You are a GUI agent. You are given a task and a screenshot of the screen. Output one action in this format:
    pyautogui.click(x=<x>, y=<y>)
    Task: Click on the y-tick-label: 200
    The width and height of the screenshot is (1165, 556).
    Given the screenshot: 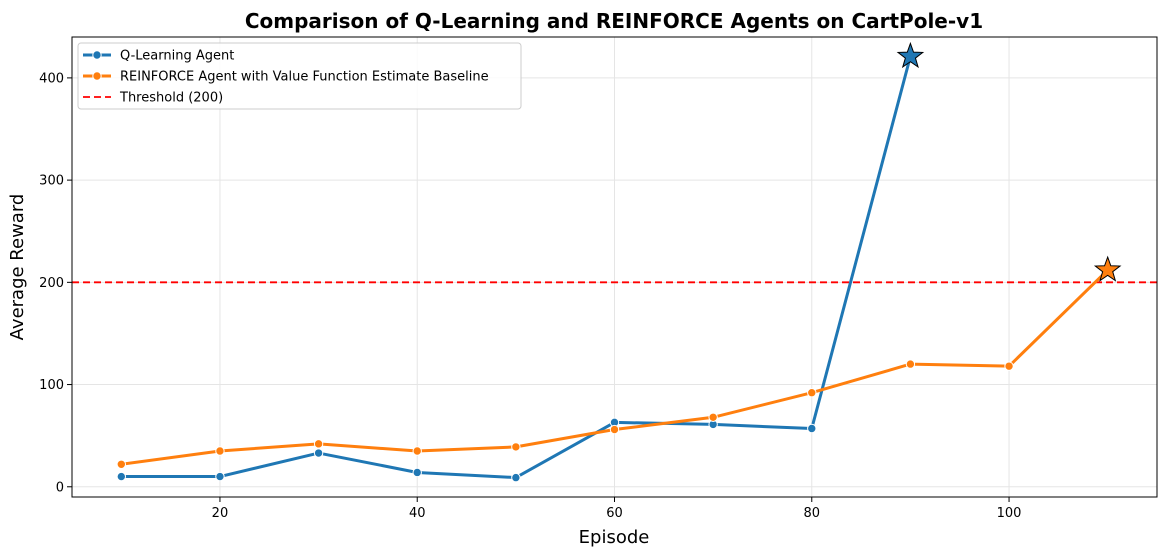 What is the action you would take?
    pyautogui.click(x=51, y=283)
    